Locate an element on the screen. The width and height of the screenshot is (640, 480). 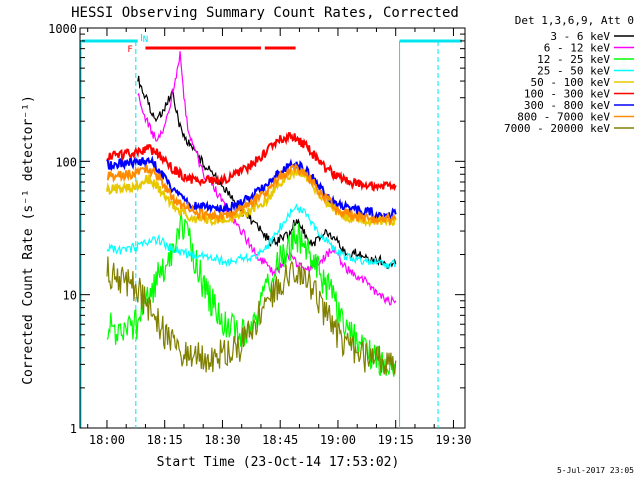
y-axis-label: Corrected Count Rate (s⁻¹ detector⁻¹) is located at coordinates (28, 240).